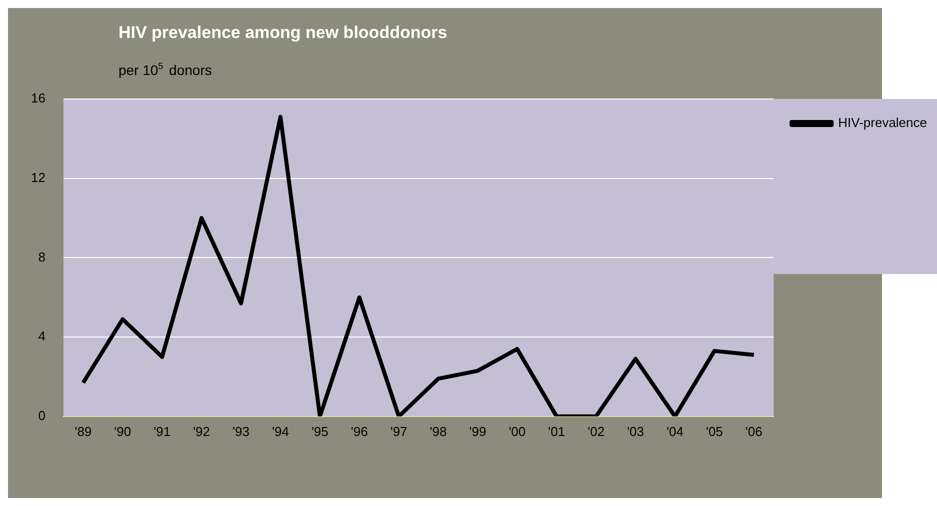 Image resolution: width=937 pixels, height=506 pixels. What do you see at coordinates (38, 177) in the screenshot?
I see `y-tick-label: 12` at bounding box center [38, 177].